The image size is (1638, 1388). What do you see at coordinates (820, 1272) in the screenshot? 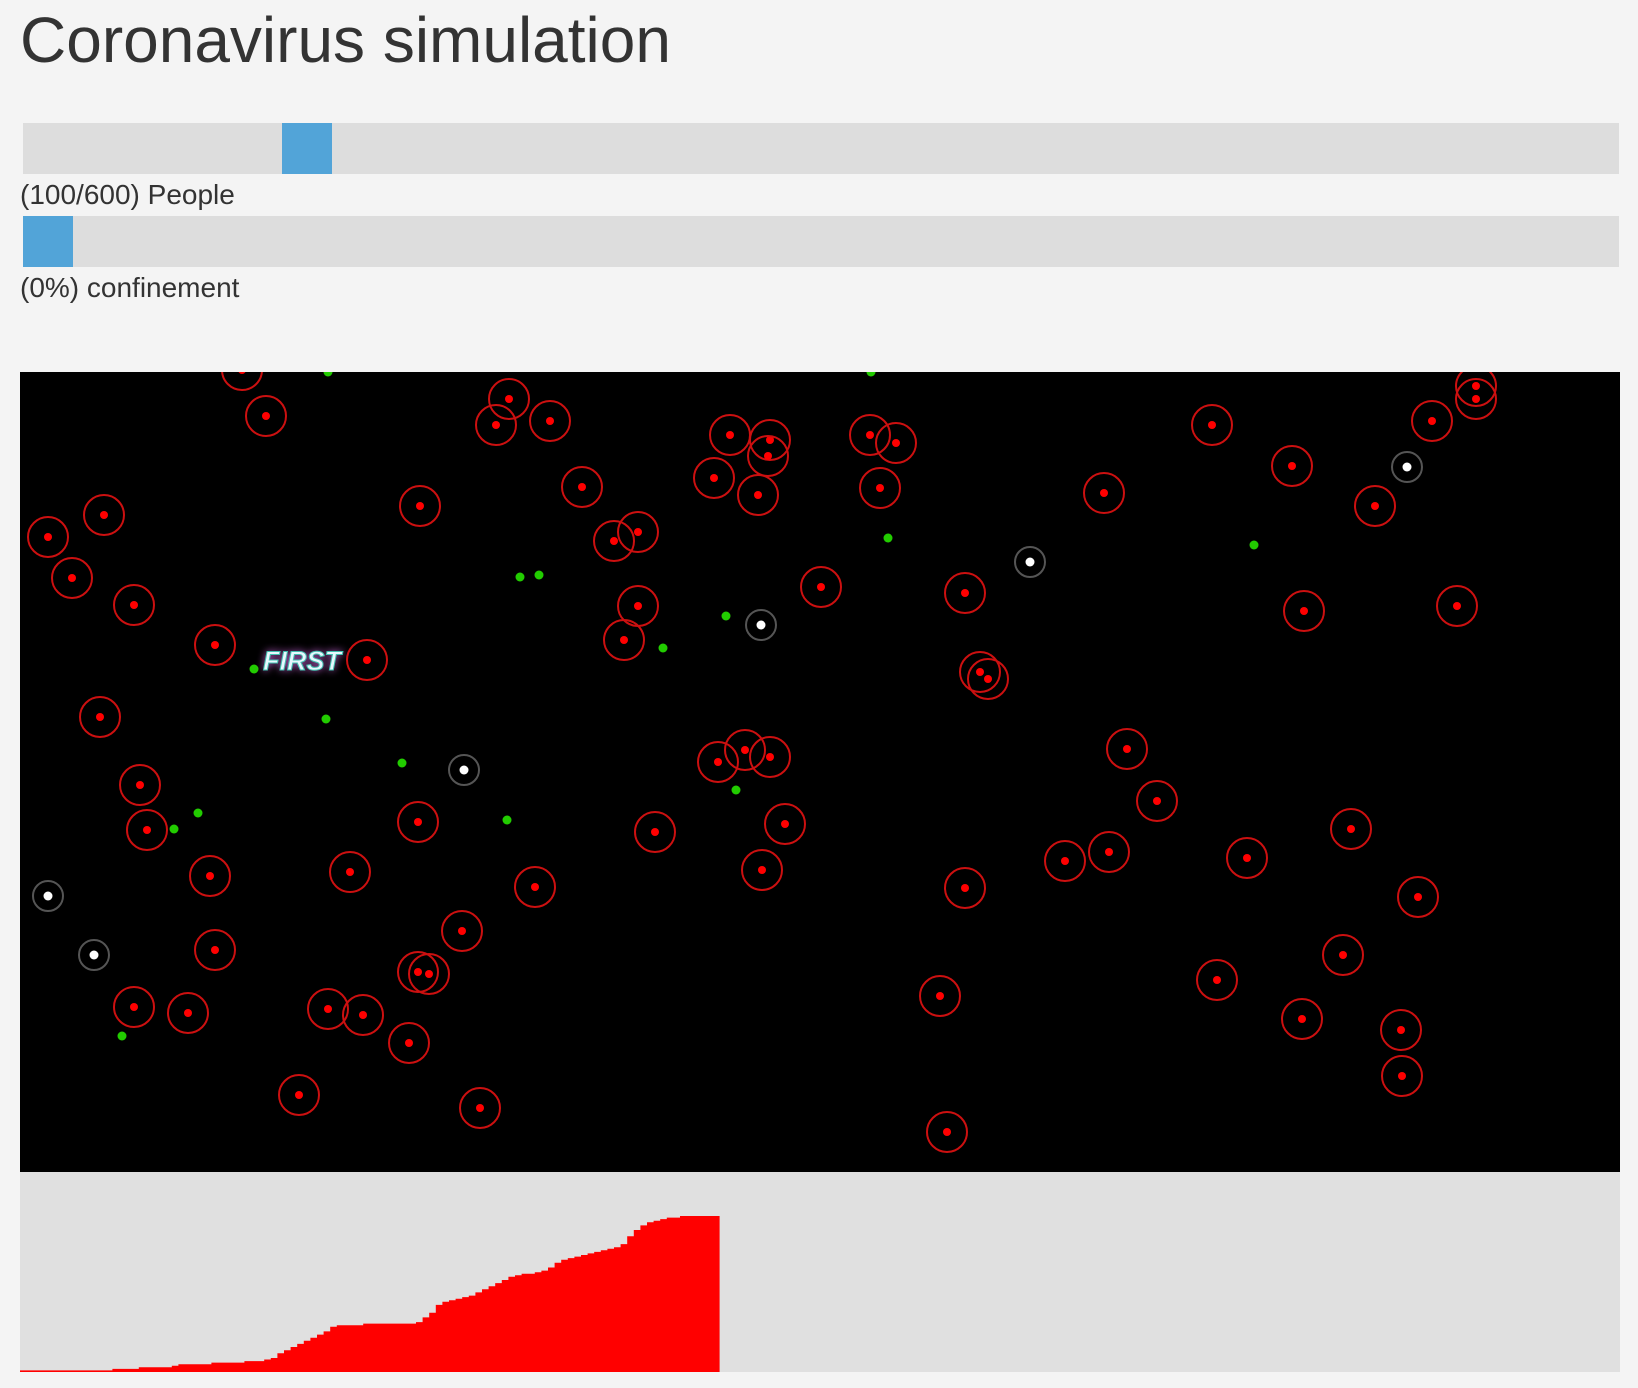
I see `infection-history-chart` at bounding box center [820, 1272].